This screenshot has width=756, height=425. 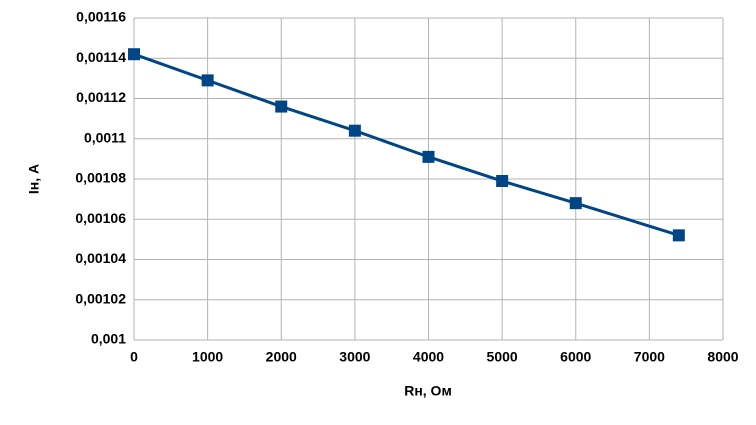 I want to click on x-tick-label: 6000, so click(x=575, y=357).